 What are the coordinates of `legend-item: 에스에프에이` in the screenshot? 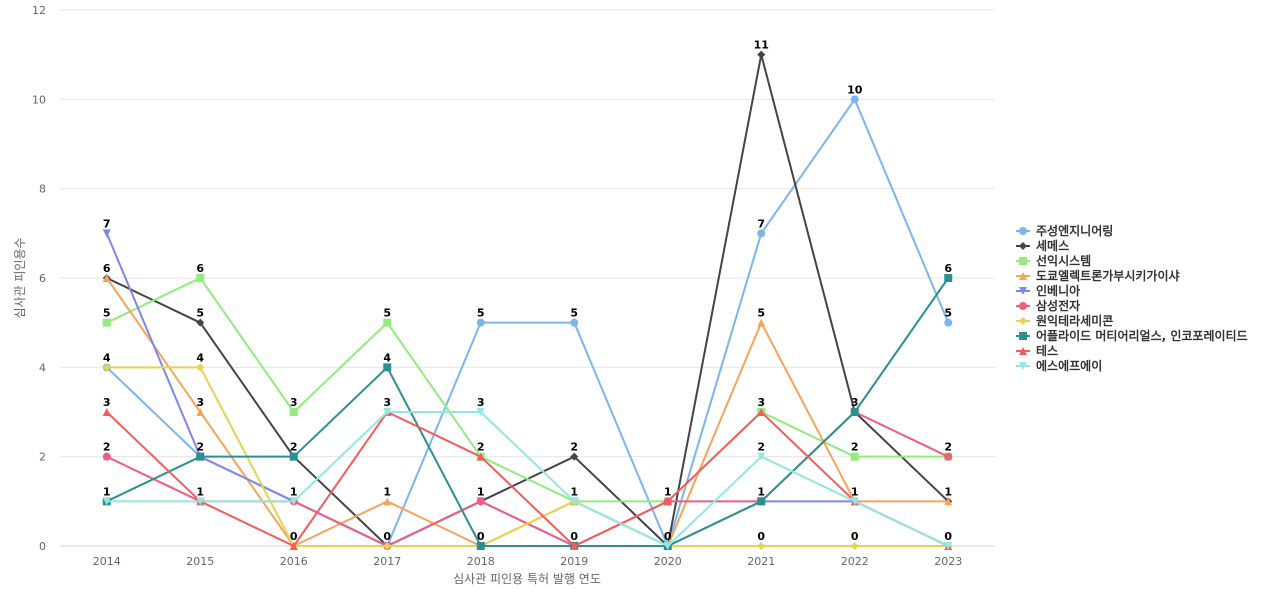 It's located at (1059, 365).